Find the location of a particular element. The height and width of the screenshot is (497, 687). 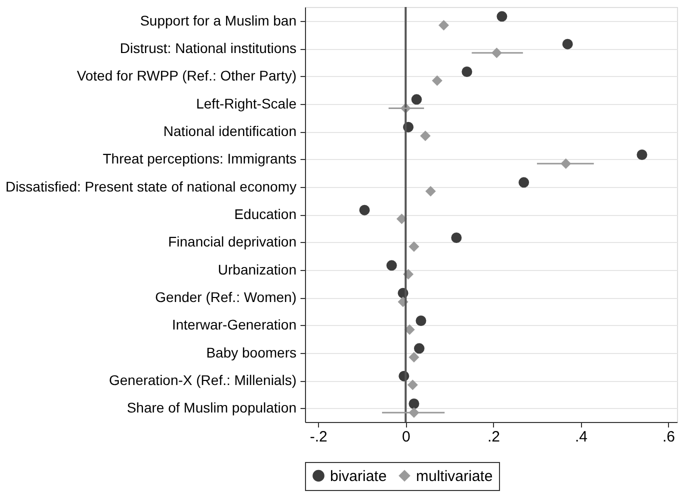

y-tick-label: Distrust: National institutions is located at coordinates (208, 48).